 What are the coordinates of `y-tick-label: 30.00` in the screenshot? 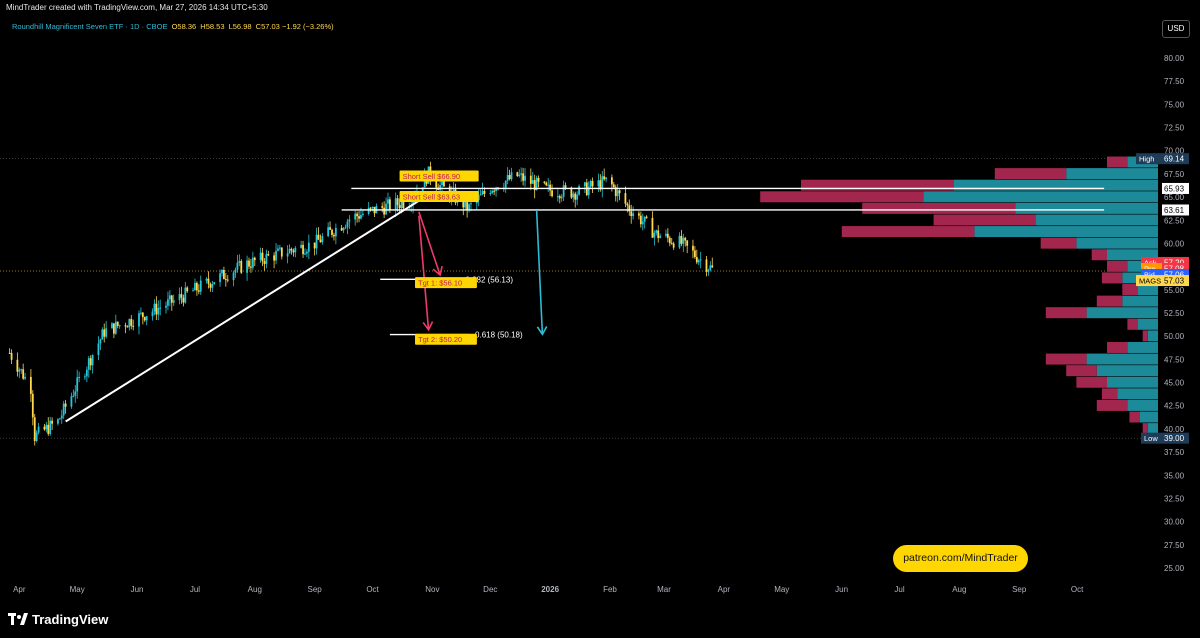 It's located at (1174, 522).